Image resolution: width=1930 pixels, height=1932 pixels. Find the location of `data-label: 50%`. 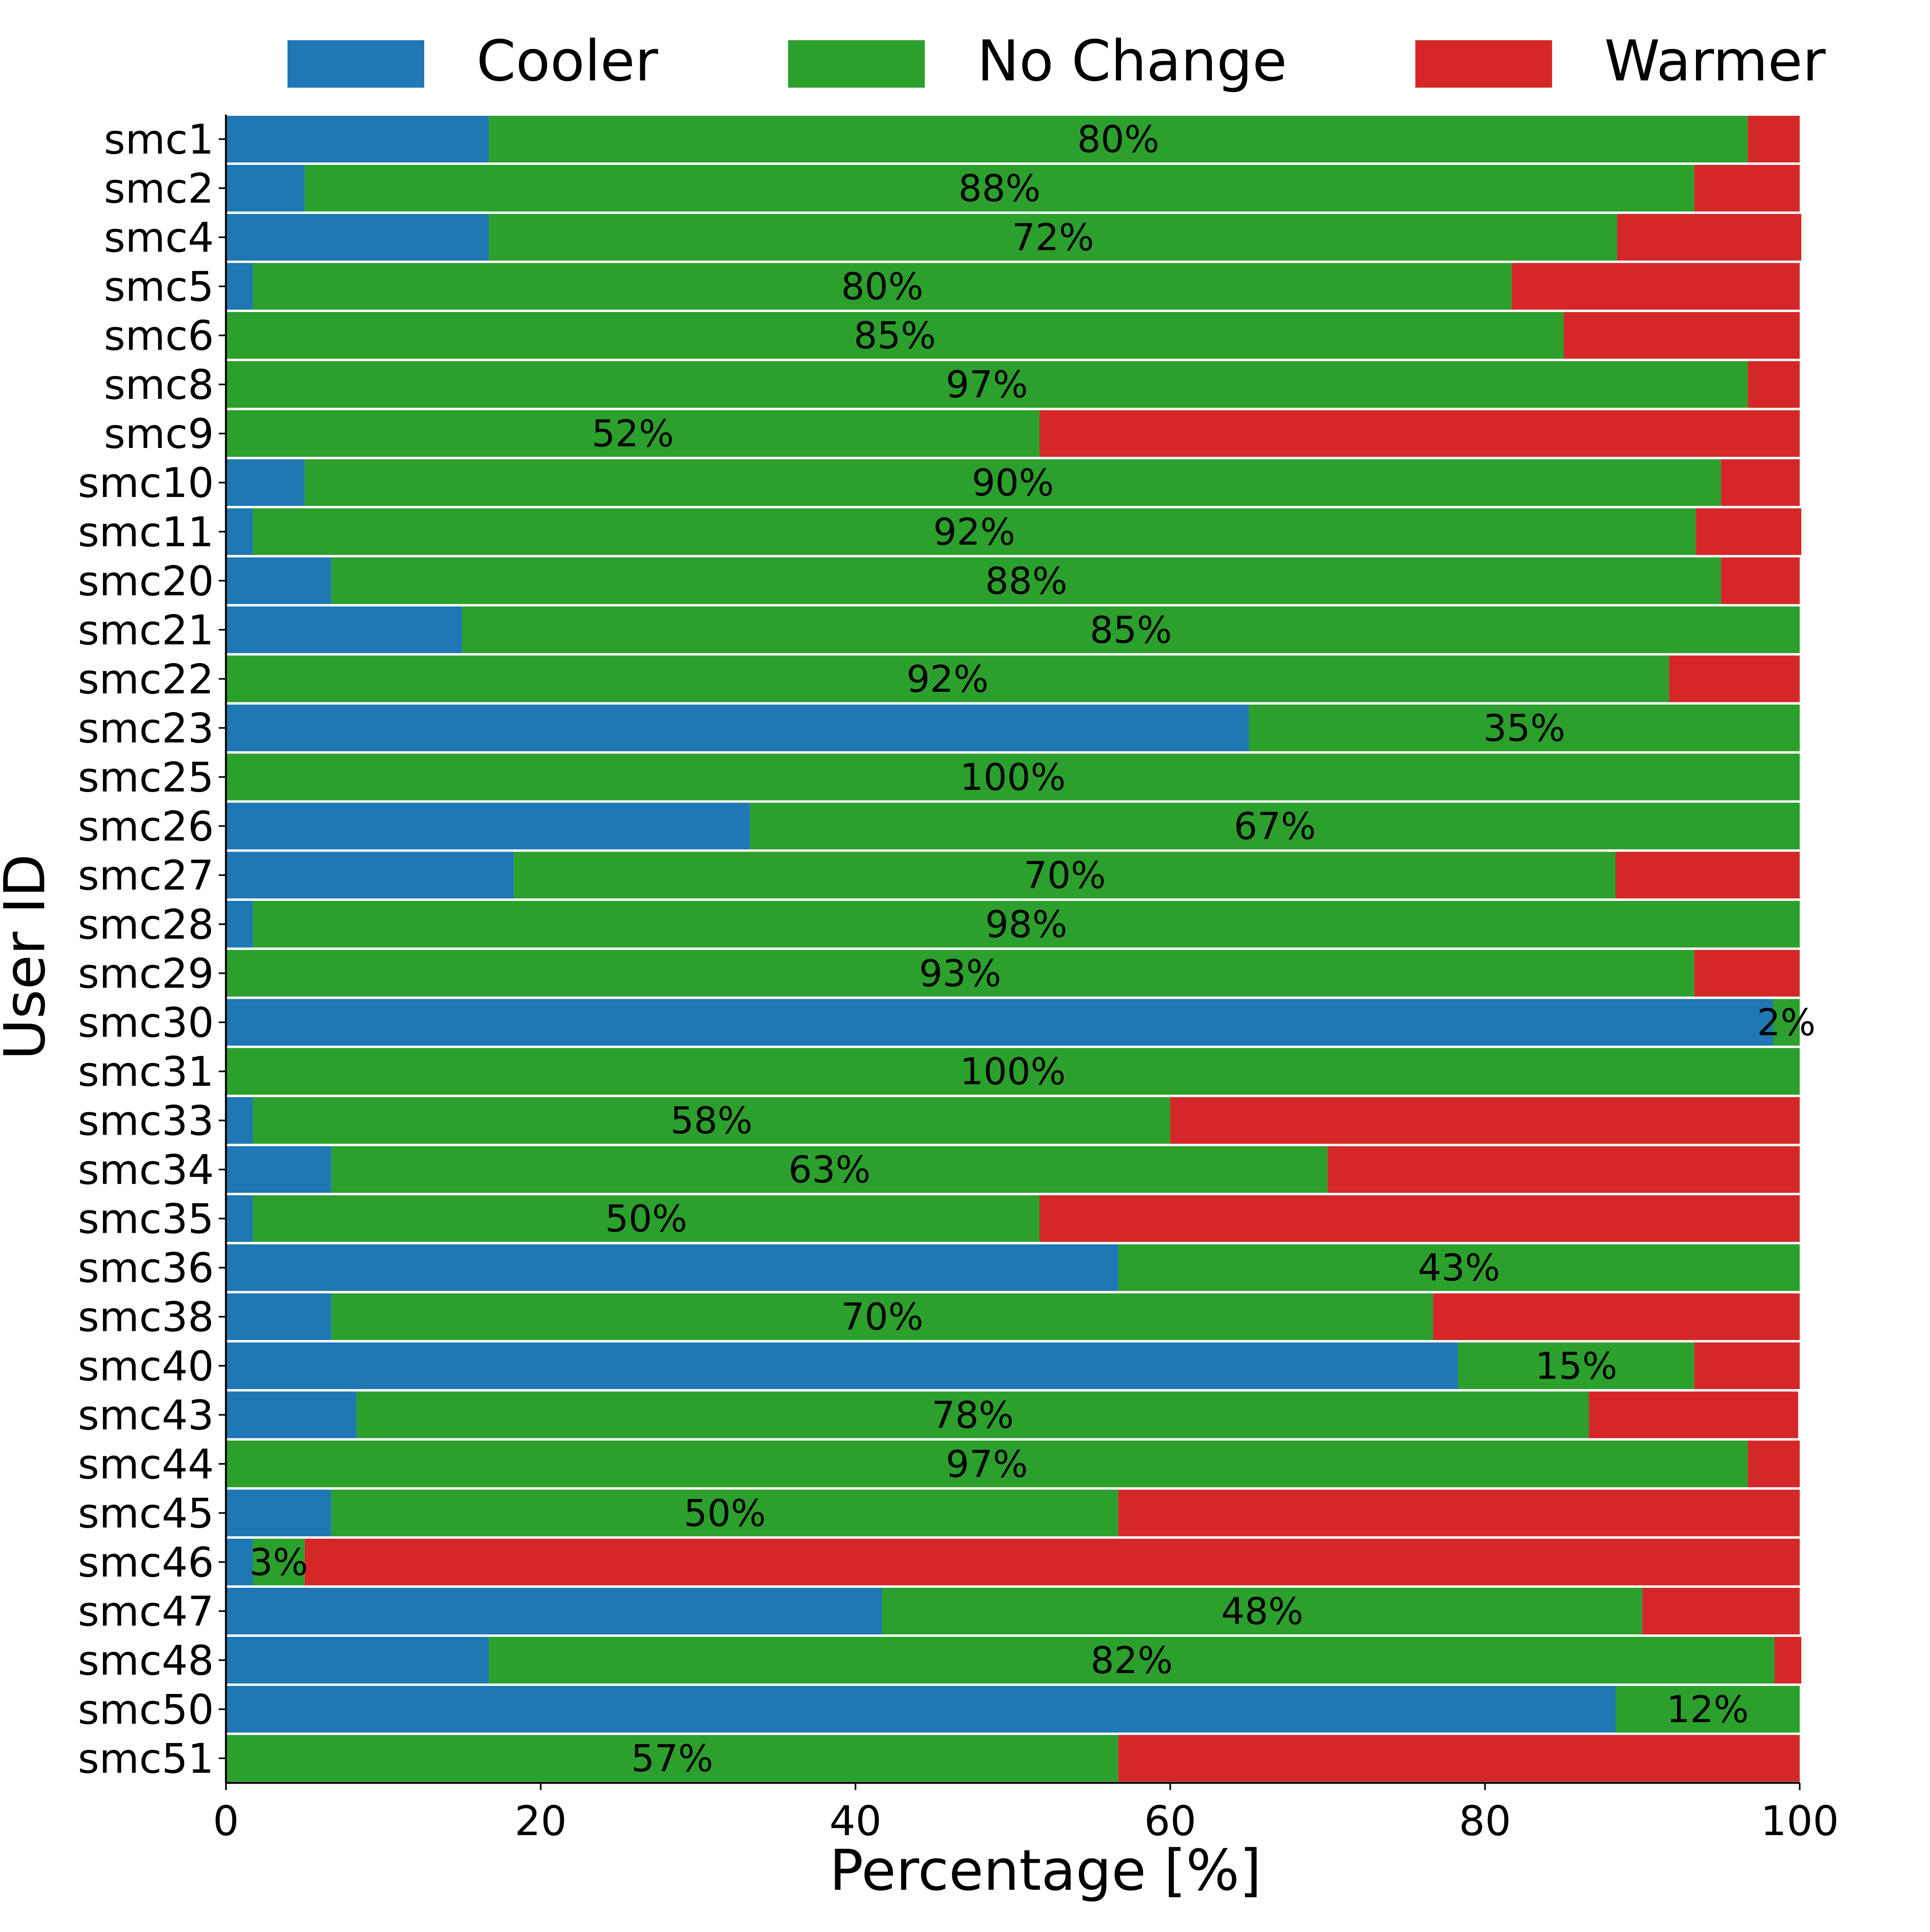

data-label: 50% is located at coordinates (646, 1218).